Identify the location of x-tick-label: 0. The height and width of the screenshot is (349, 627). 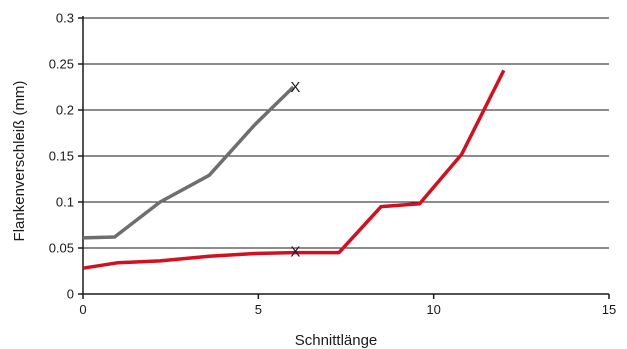
(82, 309).